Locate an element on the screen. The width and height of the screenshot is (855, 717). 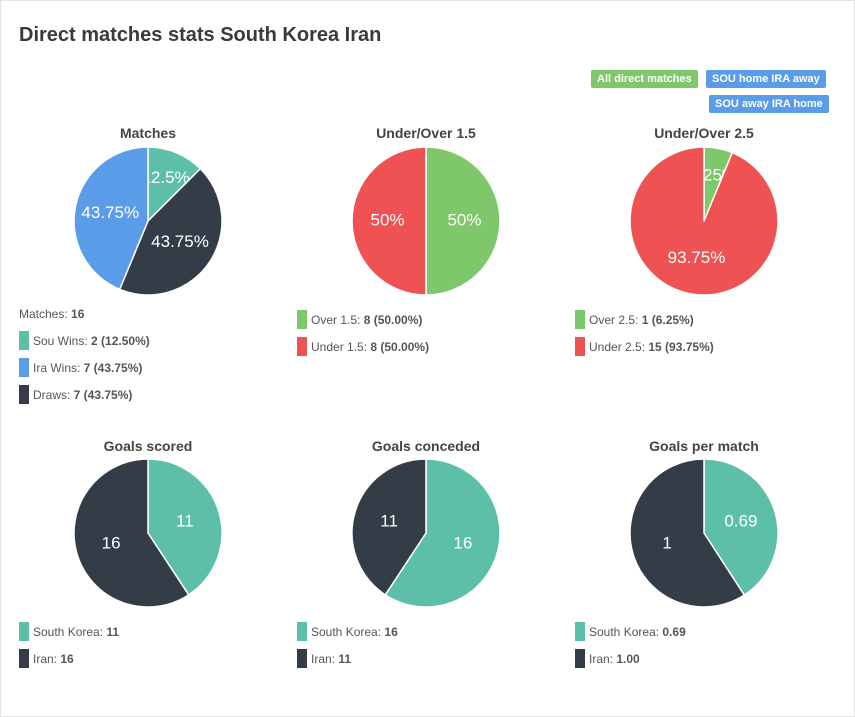
chart-matches-legend-item: Sou Wins: 2 (12.50%) is located at coordinates (84, 340).